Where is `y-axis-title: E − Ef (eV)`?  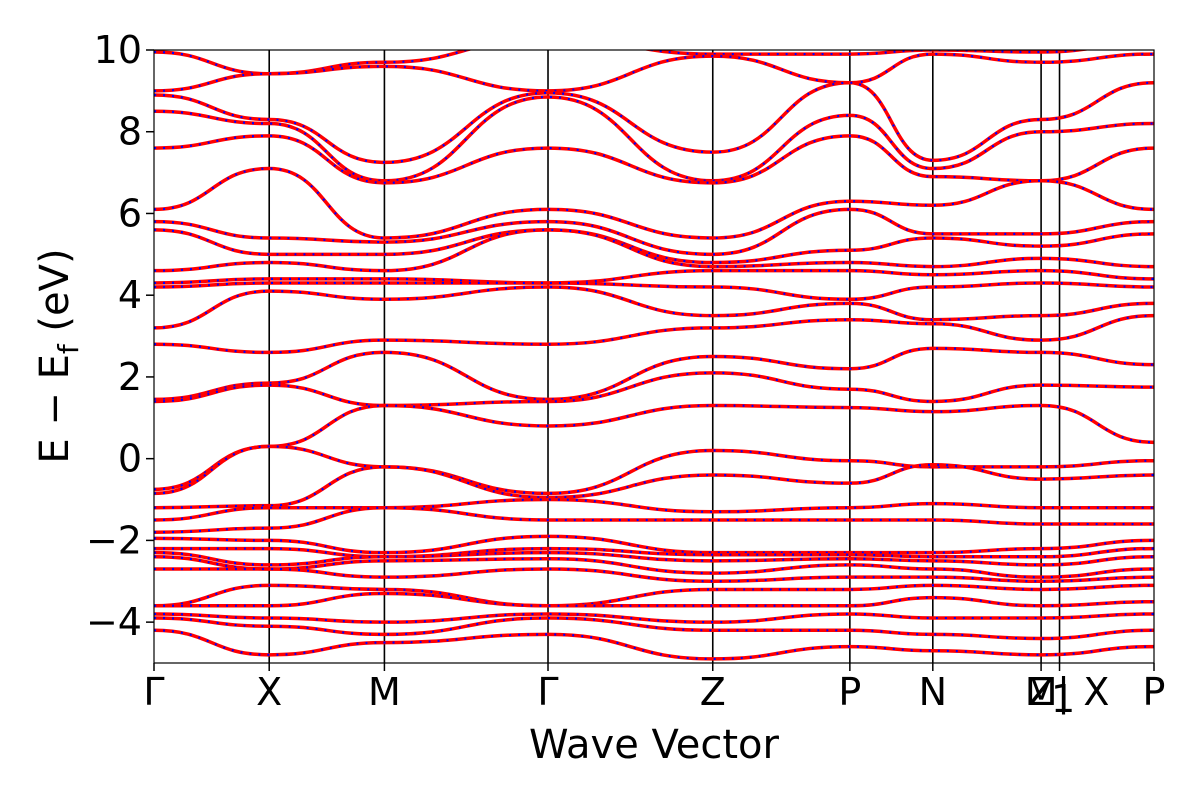 y-axis-title: E − Ef (eV) is located at coordinates (58, 355).